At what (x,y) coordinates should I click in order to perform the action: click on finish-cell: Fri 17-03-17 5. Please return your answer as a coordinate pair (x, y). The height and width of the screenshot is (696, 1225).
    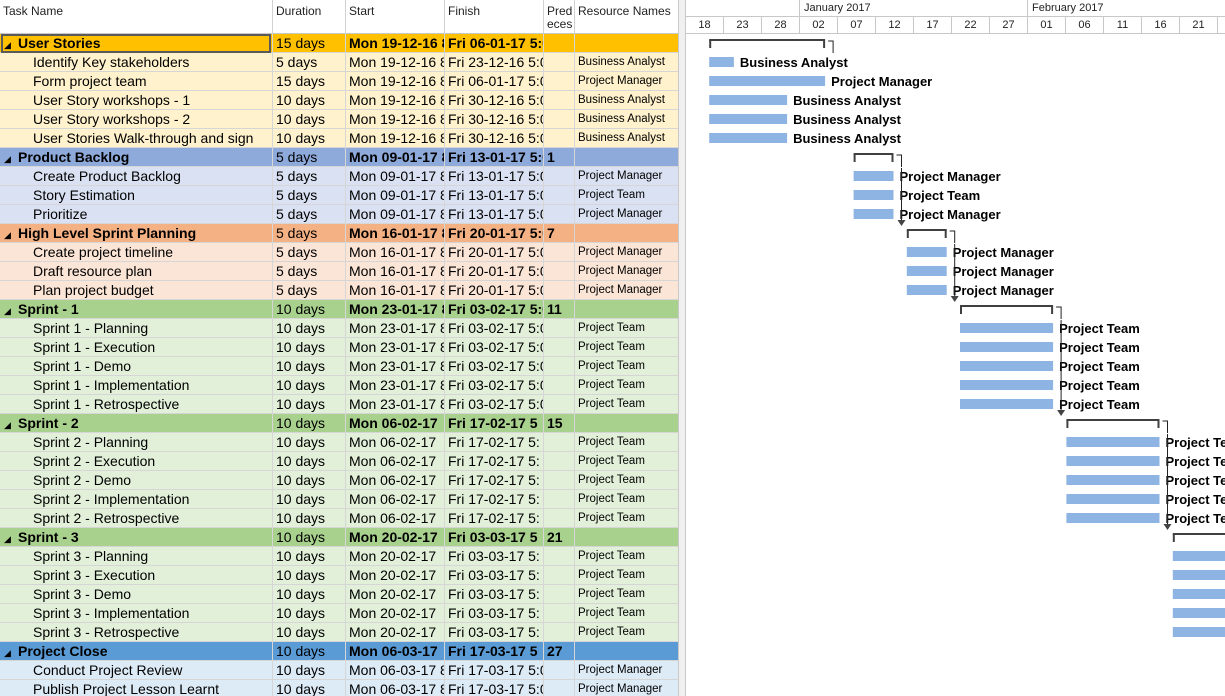
    Looking at the image, I should click on (494, 651).